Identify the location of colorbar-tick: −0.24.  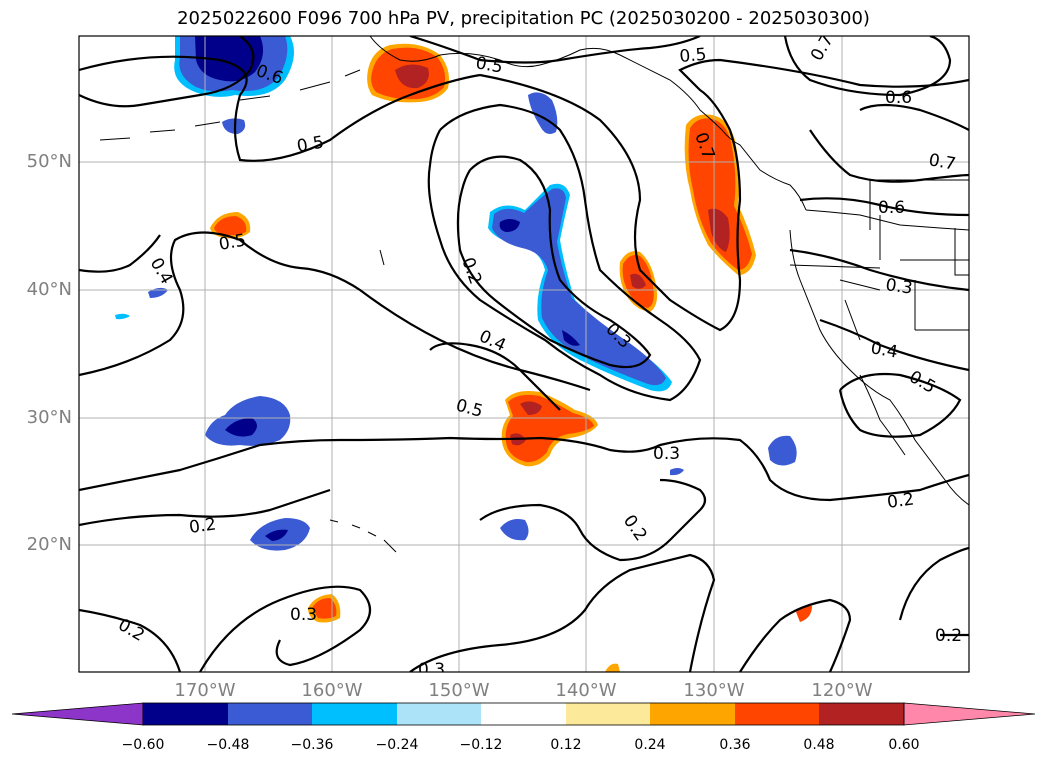
(397, 745).